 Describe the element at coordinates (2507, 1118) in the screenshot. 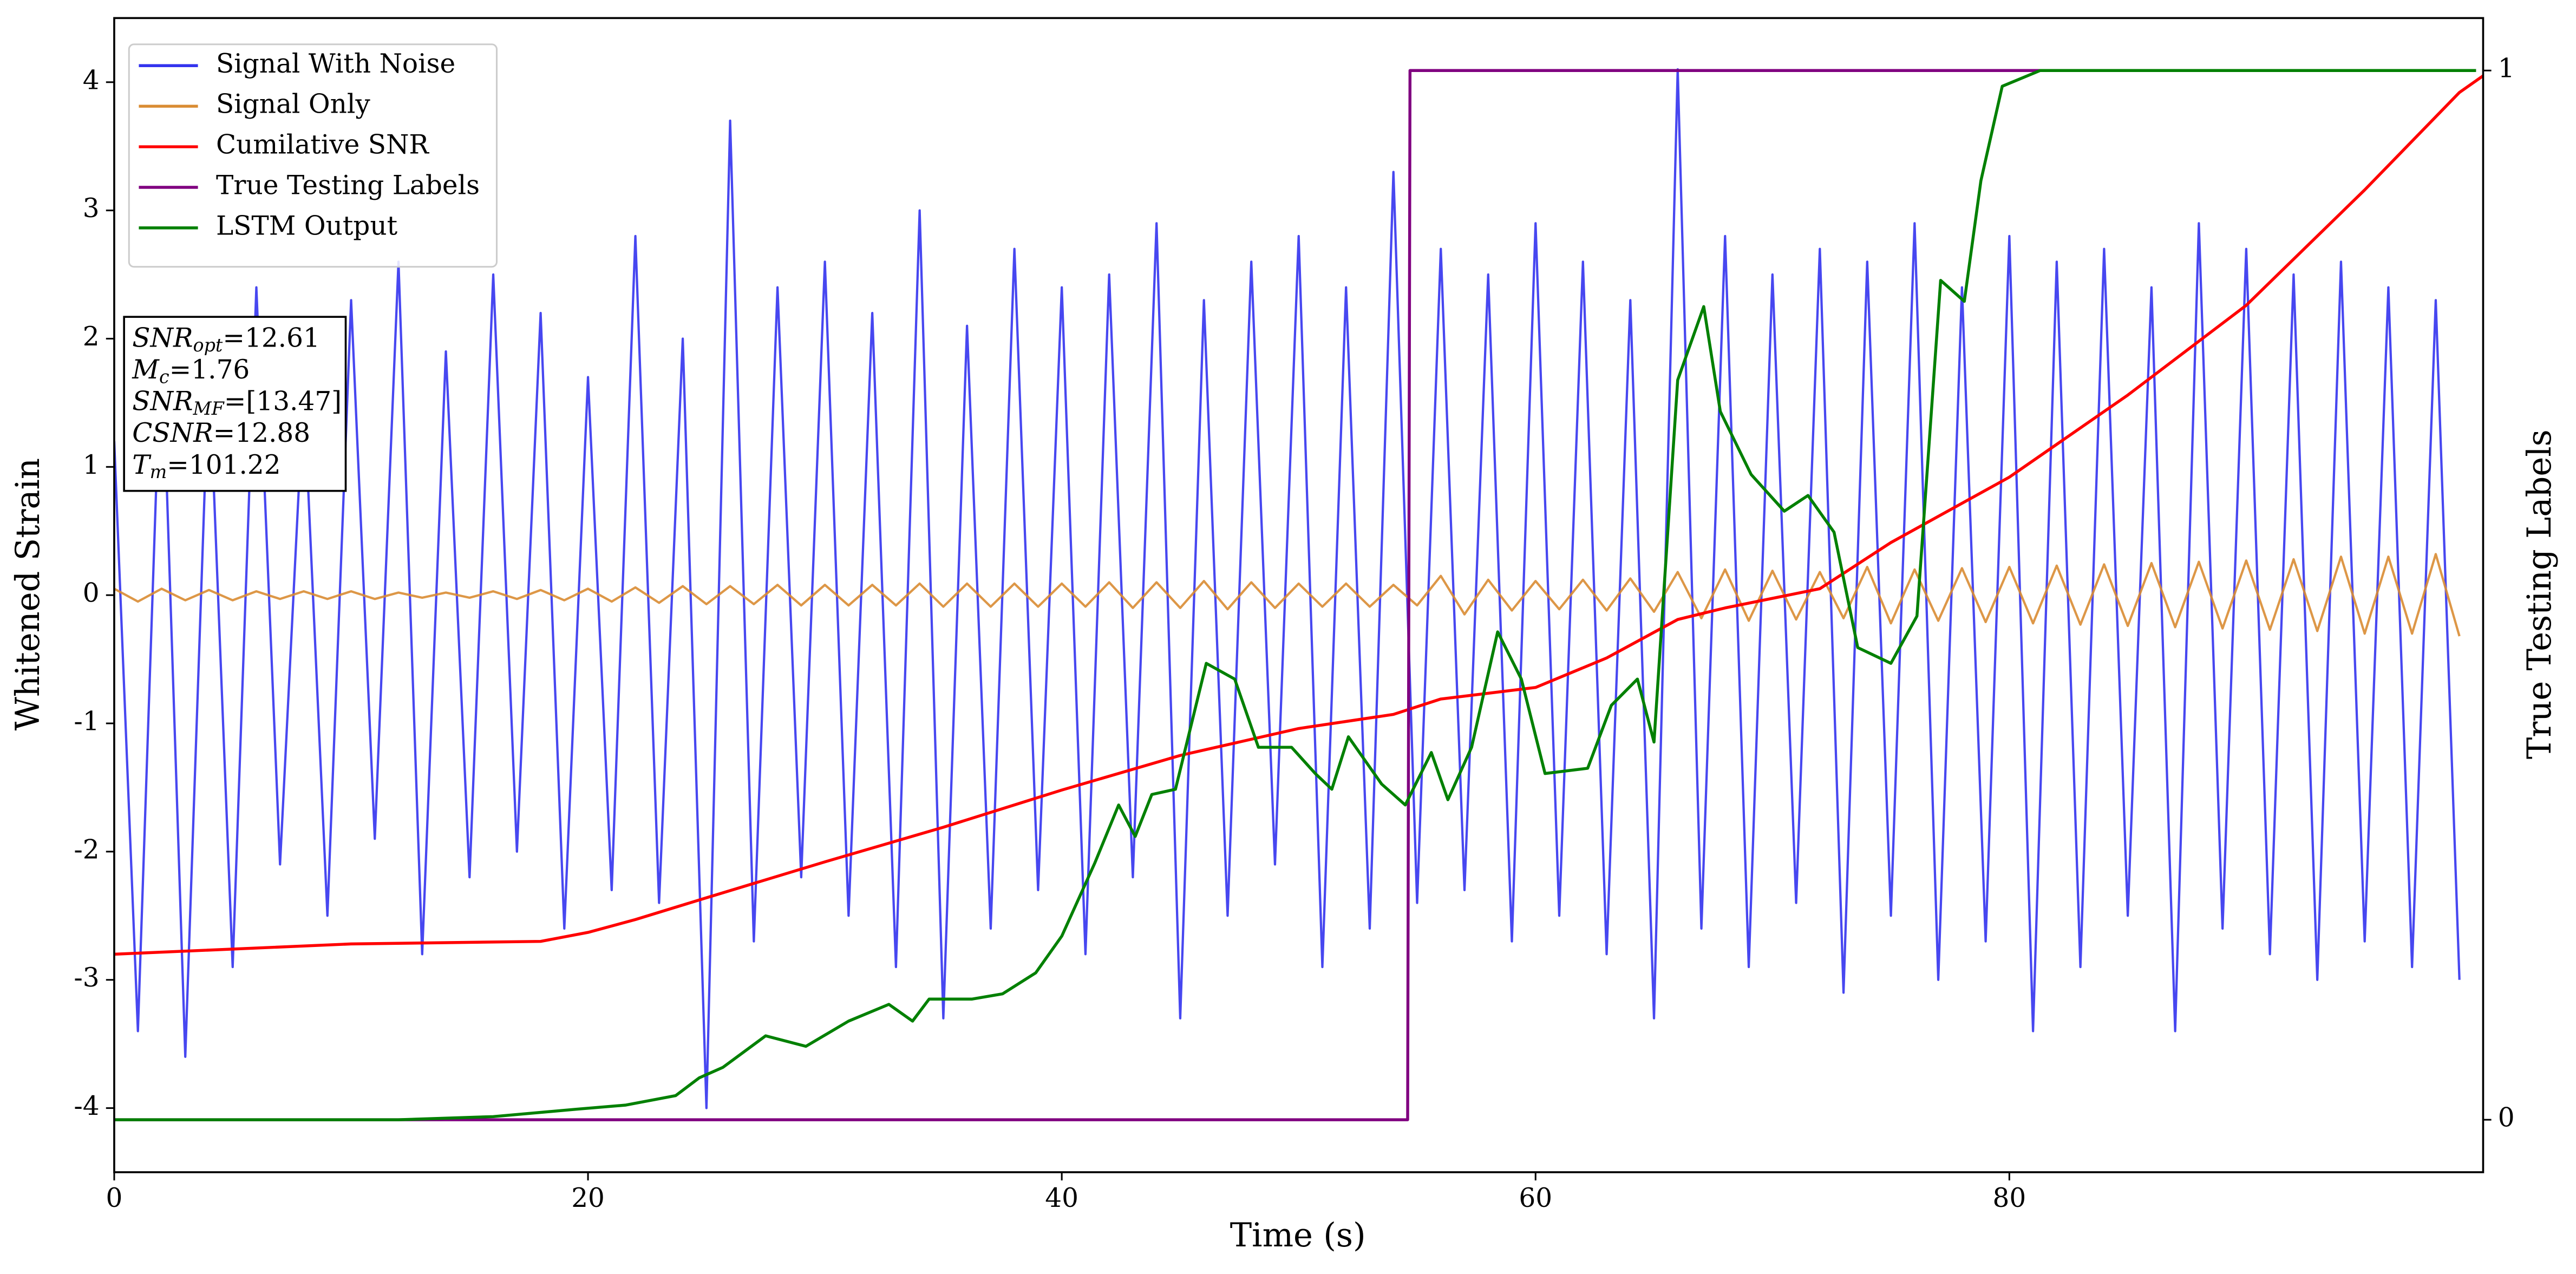

I see `y2-tick-label: 0` at that location.